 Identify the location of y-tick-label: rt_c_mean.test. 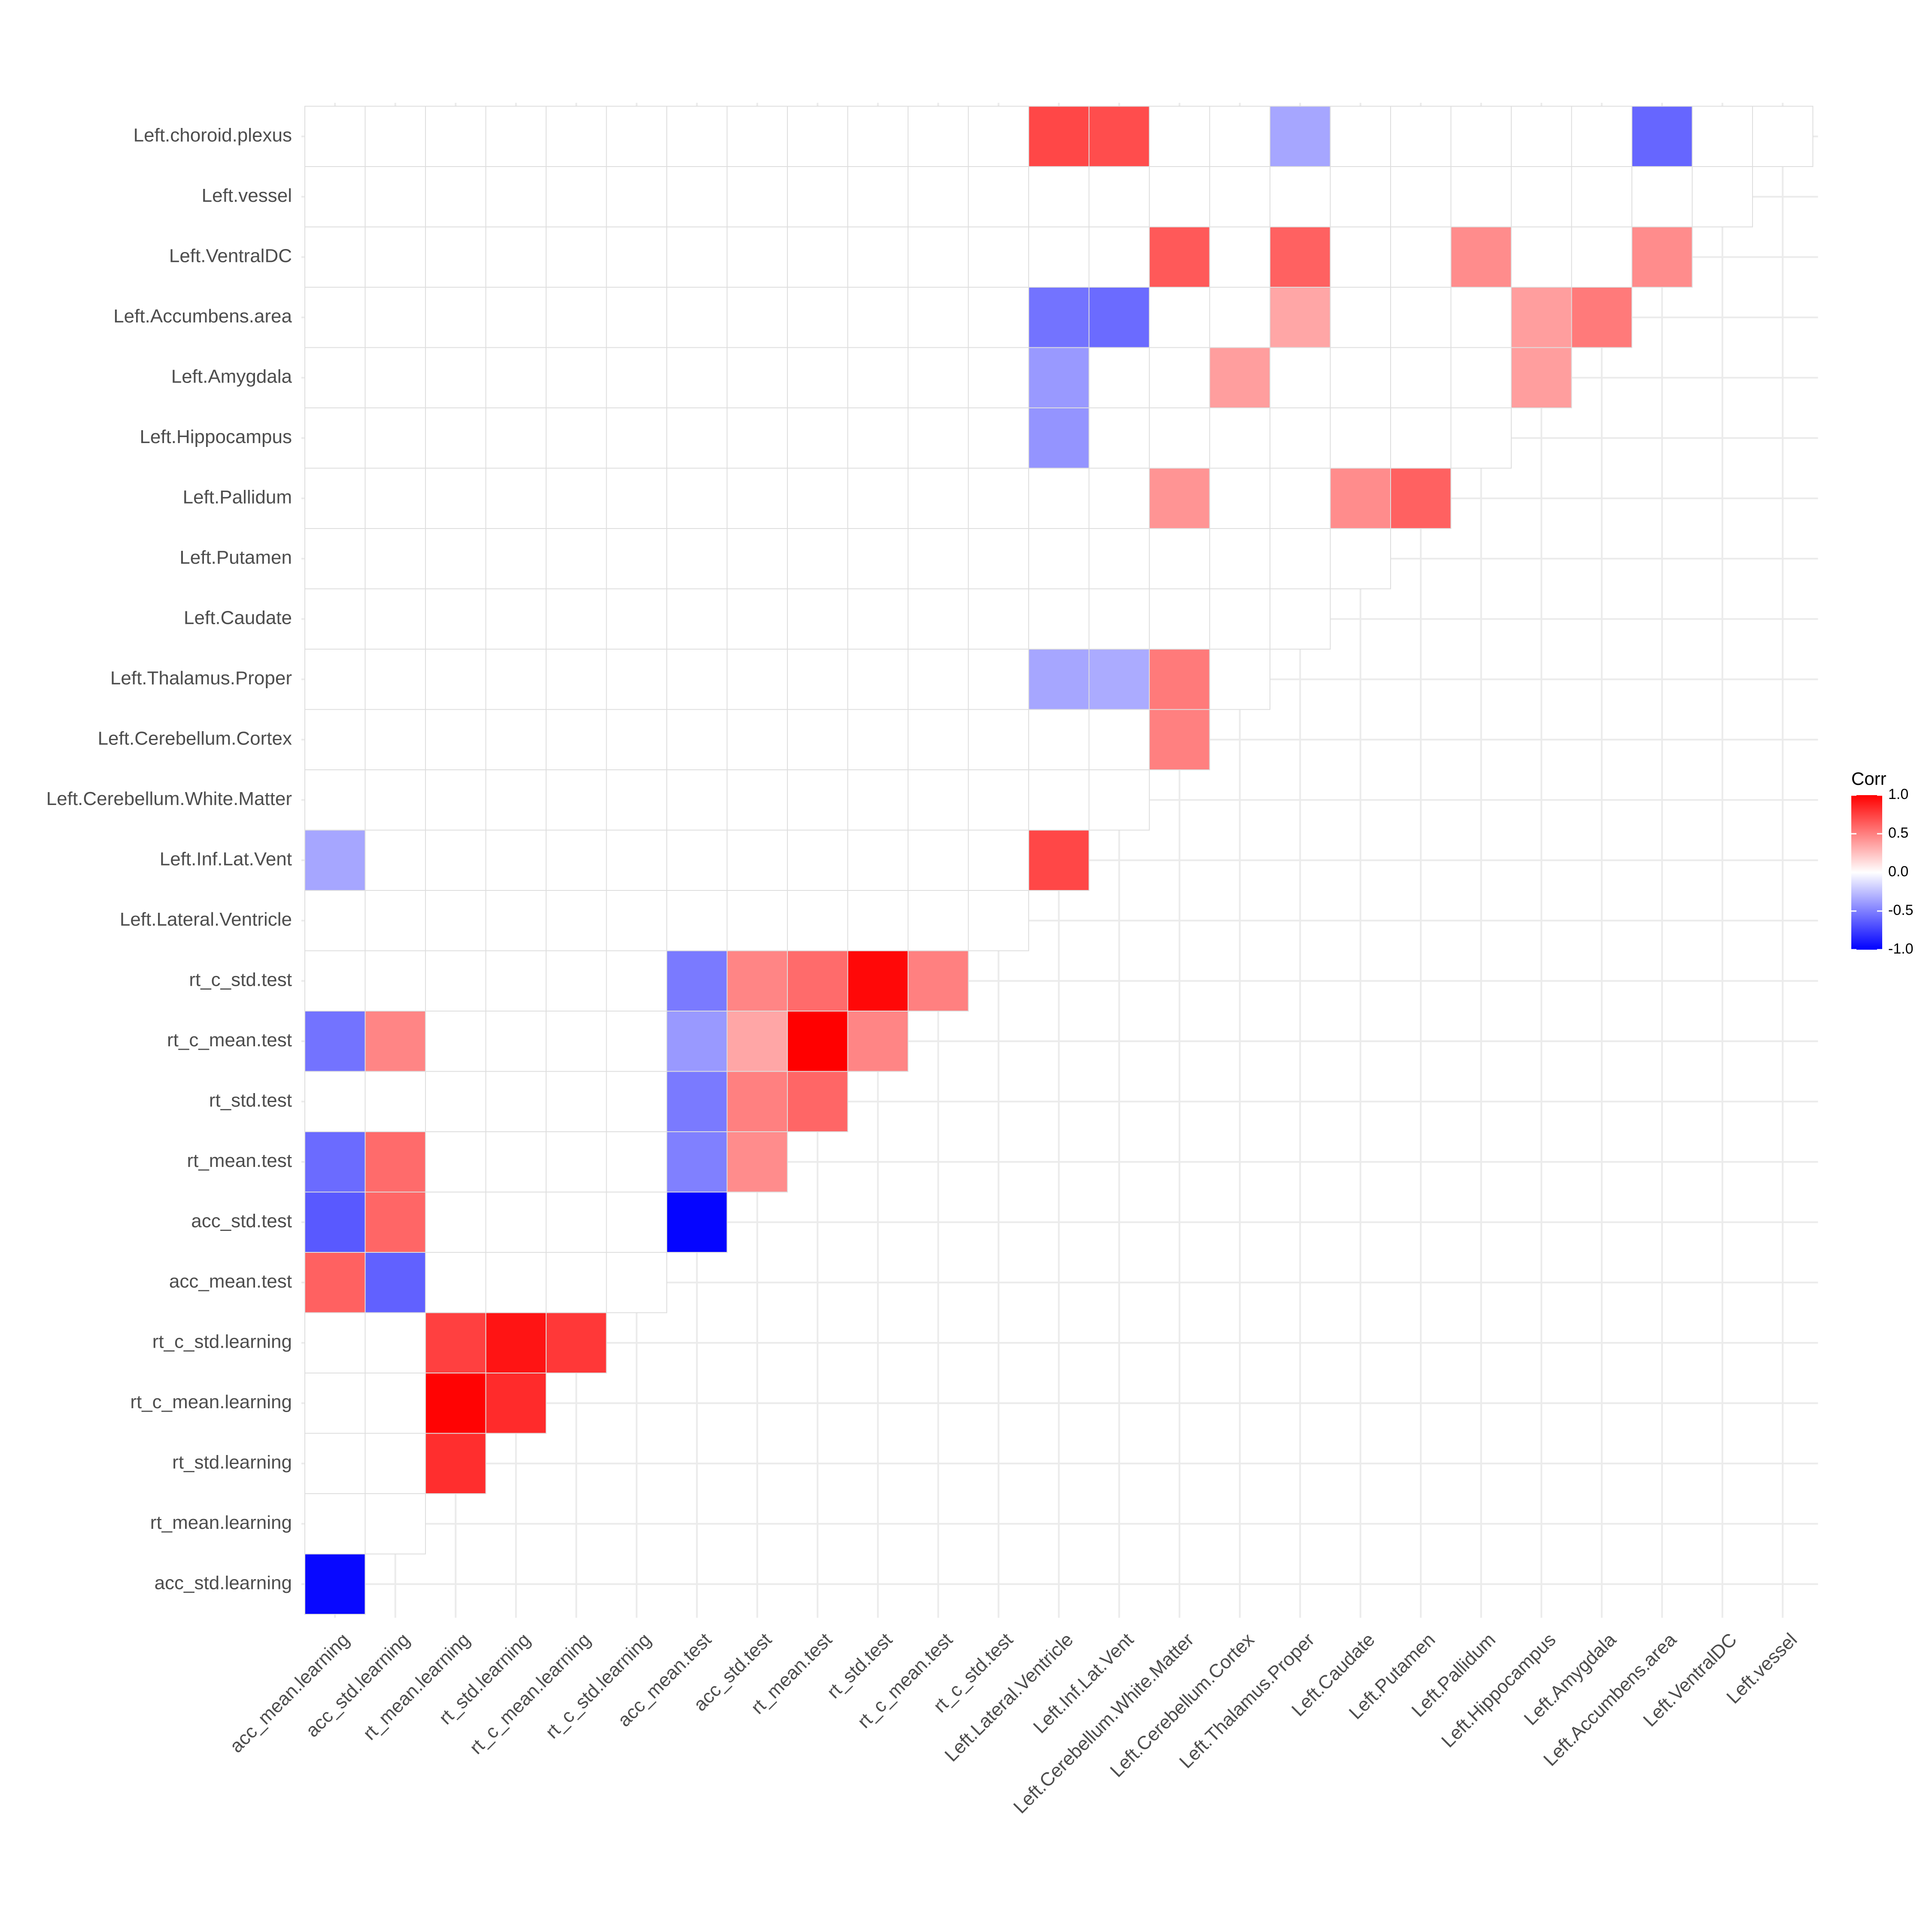
(229, 1041).